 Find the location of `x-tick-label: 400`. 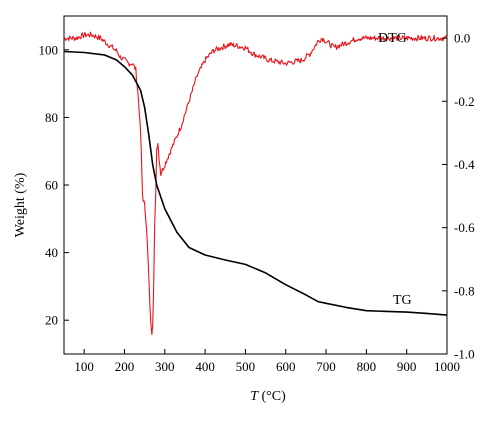

x-tick-label: 400 is located at coordinates (205, 366).